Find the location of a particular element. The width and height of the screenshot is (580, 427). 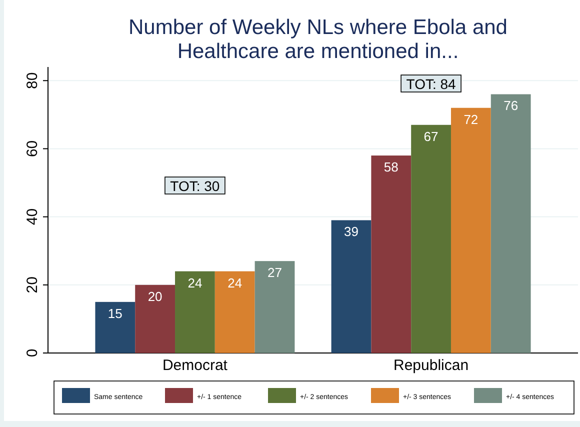

y-tick-label: 80 is located at coordinates (32, 80).